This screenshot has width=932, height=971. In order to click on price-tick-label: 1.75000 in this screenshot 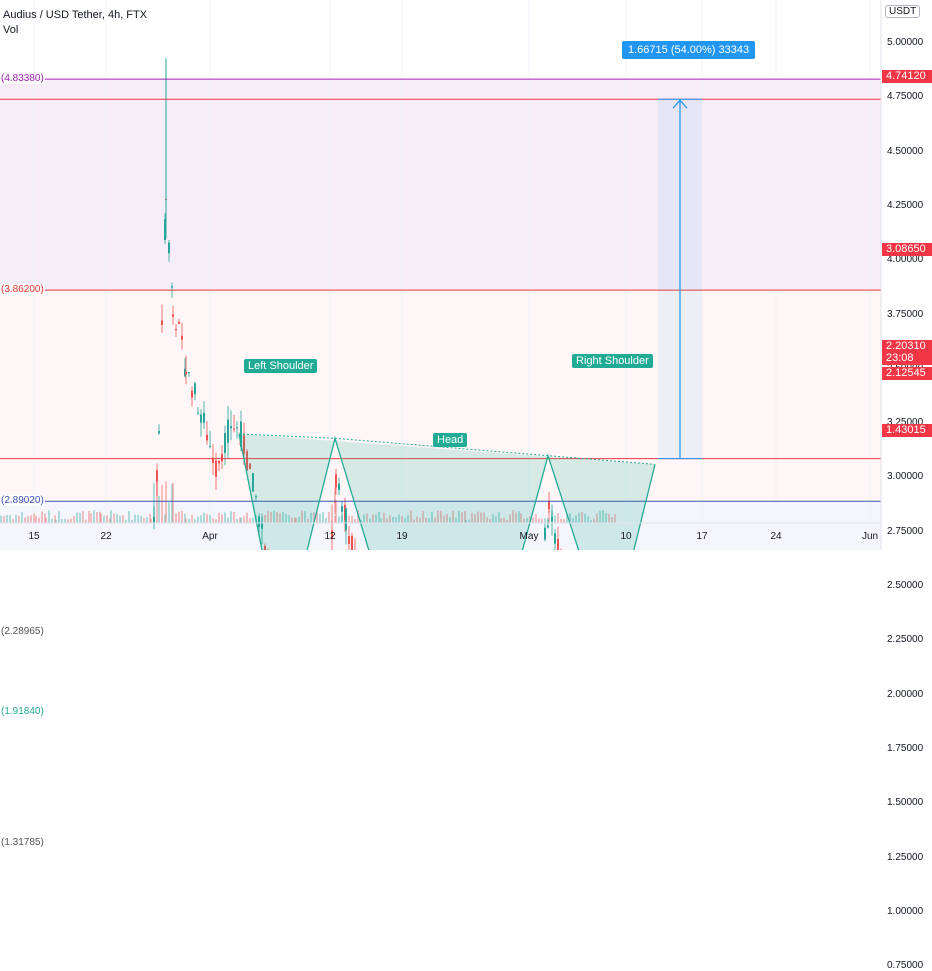, I will do `click(905, 748)`.